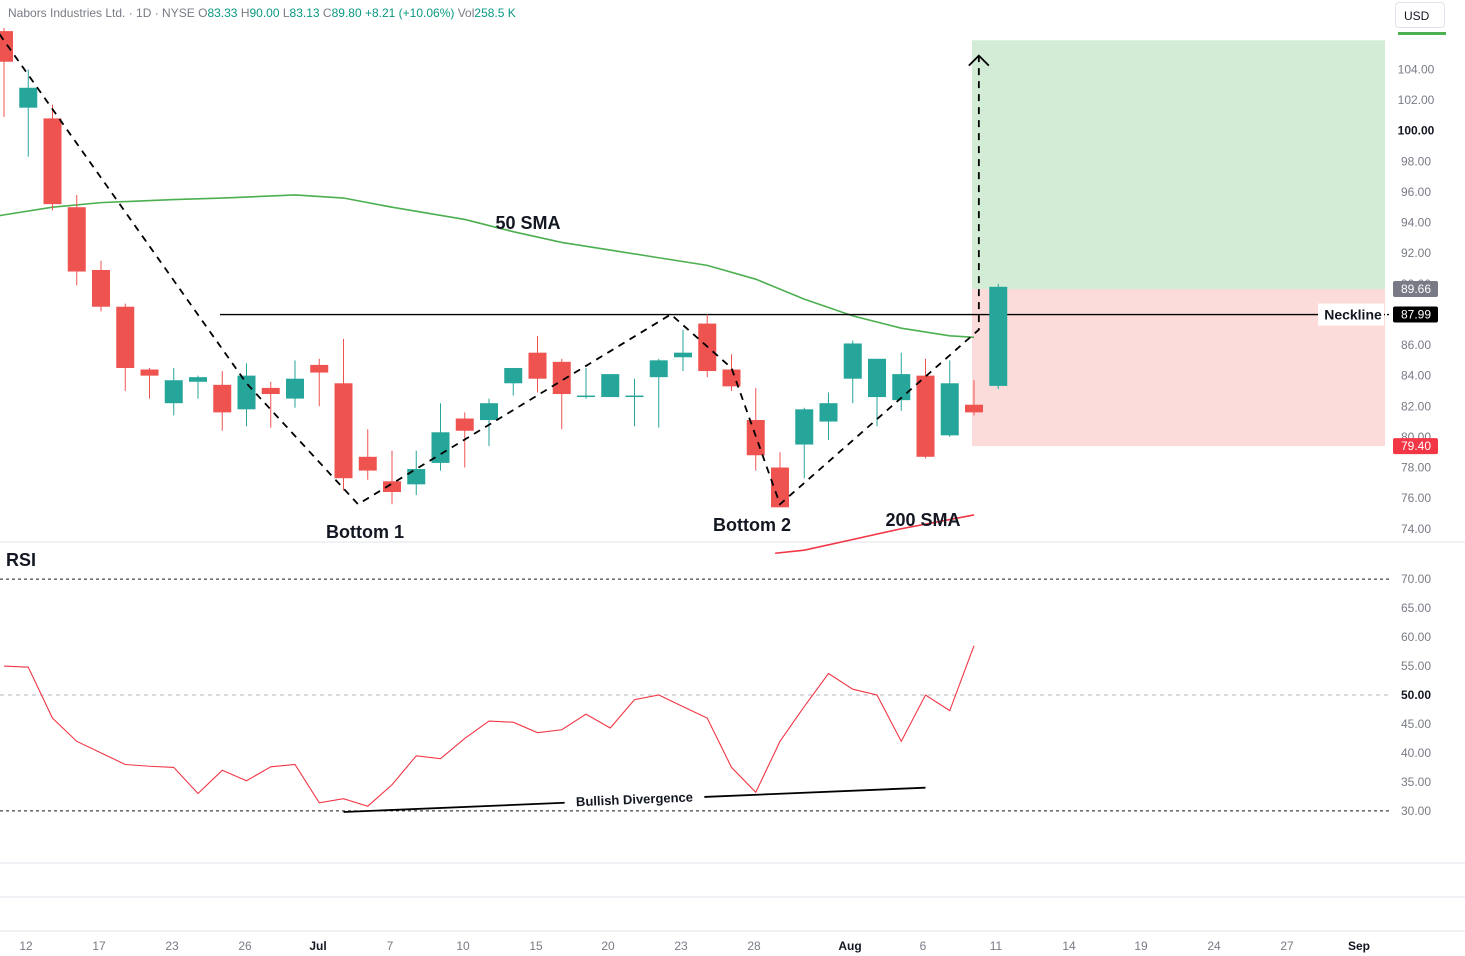 This screenshot has width=1465, height=956. Describe the element at coordinates (1416, 498) in the screenshot. I see `price-tick-label: 76.00` at that location.